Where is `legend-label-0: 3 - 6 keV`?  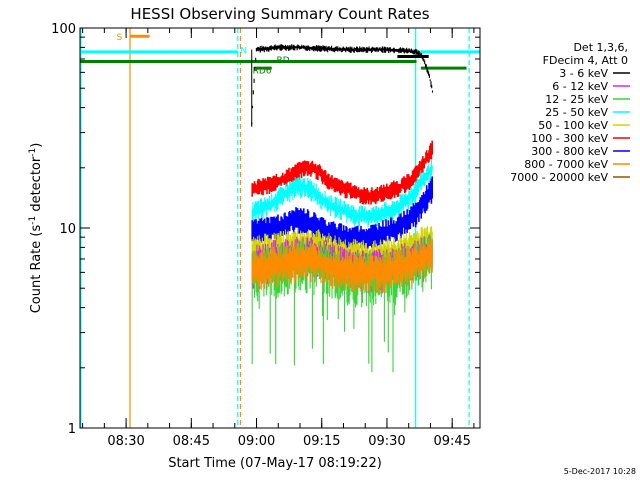
legend-label-0: 3 - 6 keV is located at coordinates (583, 73).